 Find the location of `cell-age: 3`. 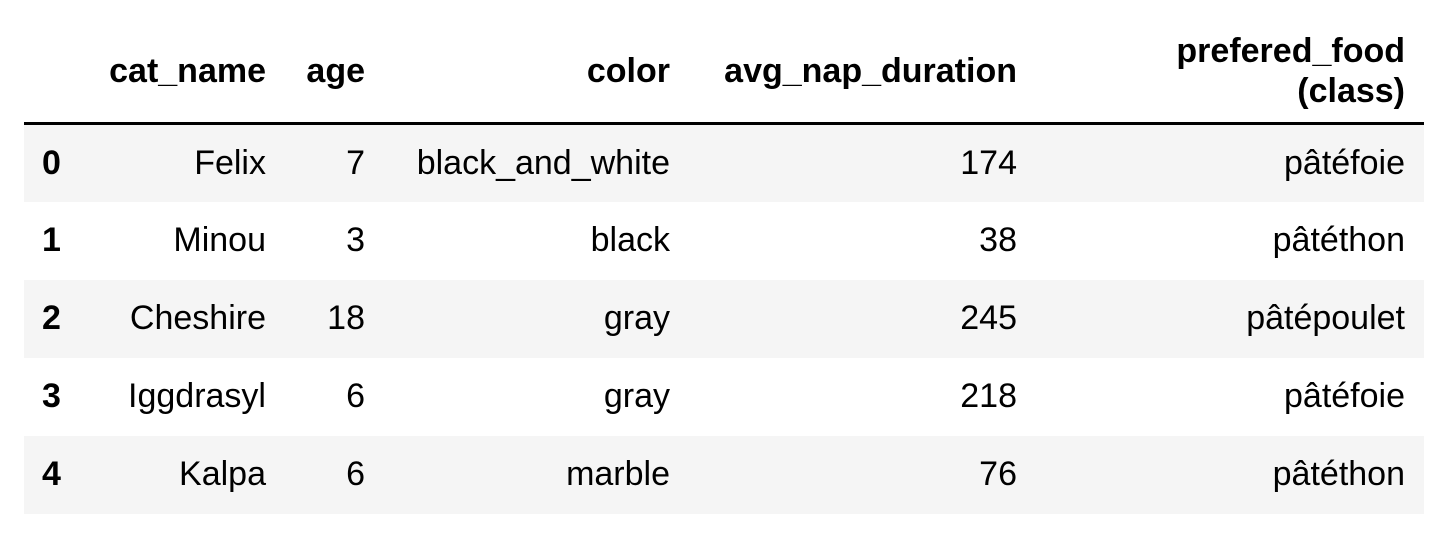

cell-age: 3 is located at coordinates (355, 240).